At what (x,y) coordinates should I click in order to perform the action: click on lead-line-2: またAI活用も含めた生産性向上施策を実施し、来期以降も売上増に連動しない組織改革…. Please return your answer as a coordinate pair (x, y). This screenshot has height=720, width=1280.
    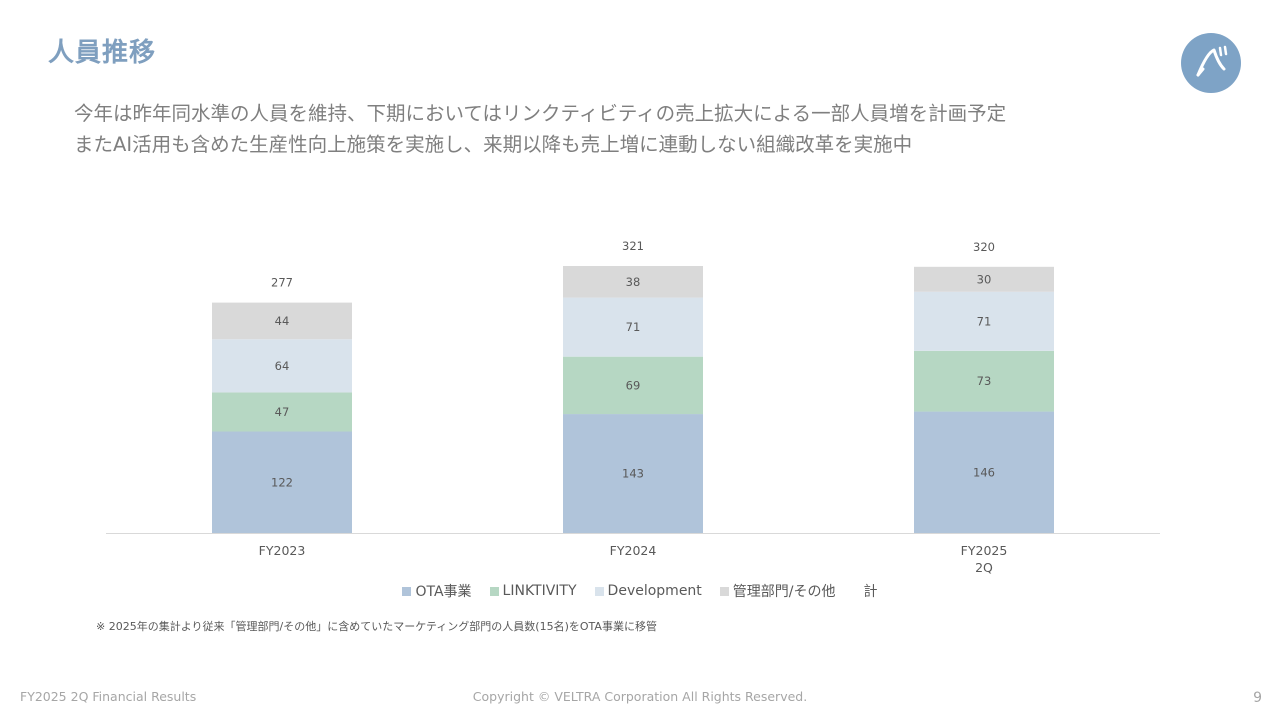
    Looking at the image, I should click on (493, 144).